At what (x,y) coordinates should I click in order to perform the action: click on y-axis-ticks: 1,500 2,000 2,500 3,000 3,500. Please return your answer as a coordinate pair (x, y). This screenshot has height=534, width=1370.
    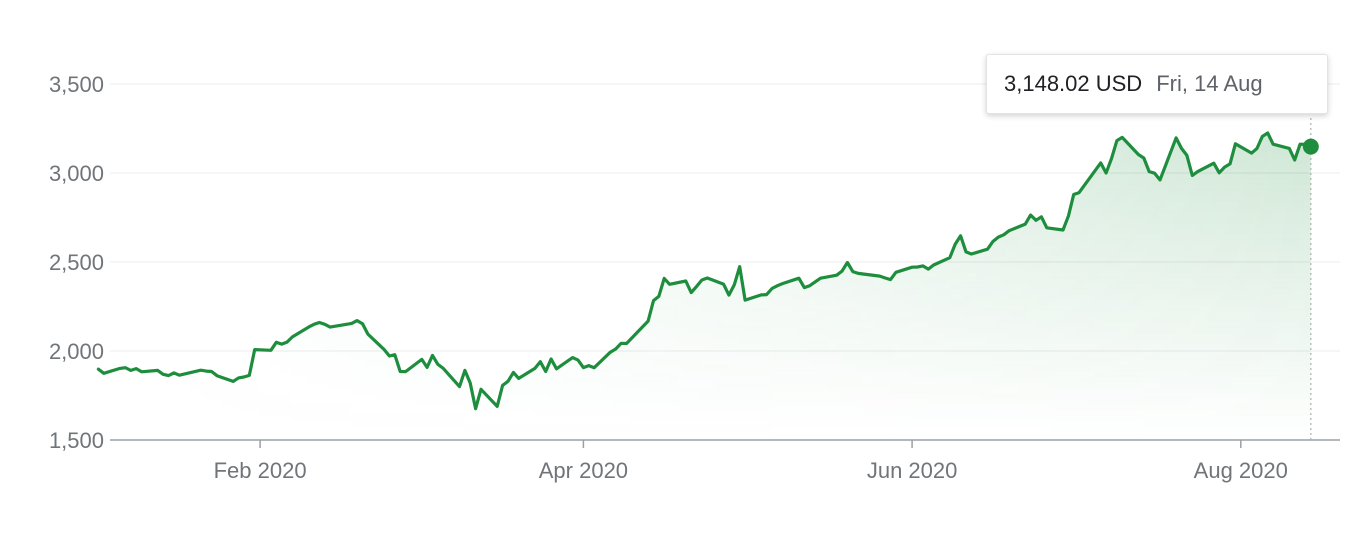
    Looking at the image, I should click on (76, 262).